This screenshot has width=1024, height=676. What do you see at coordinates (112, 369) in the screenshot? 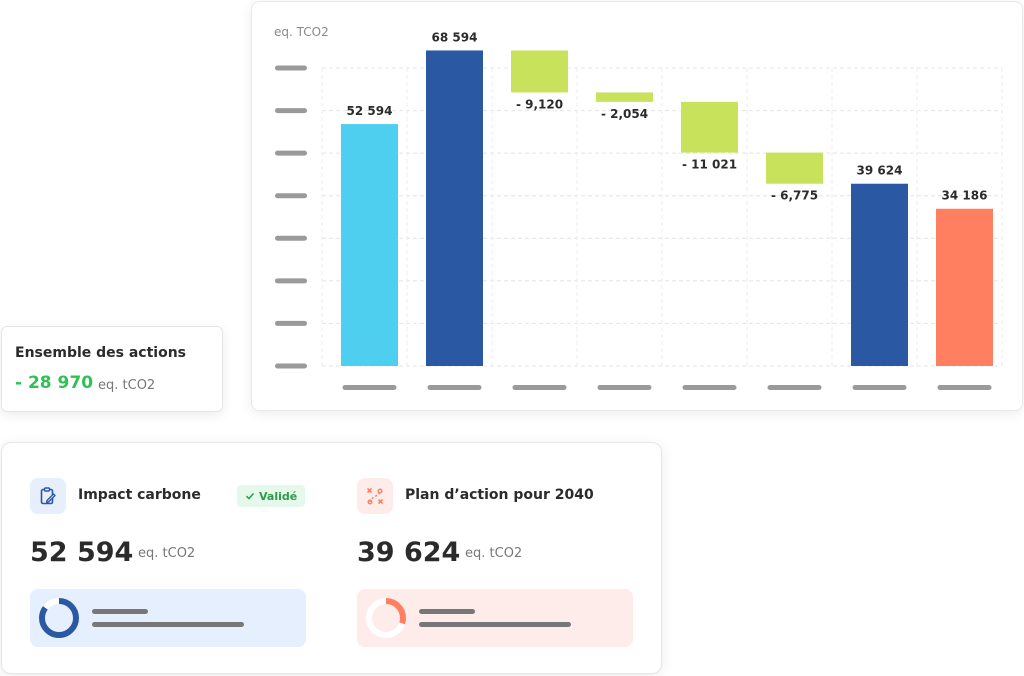
I see `ensemble-card: Ensemble des actions - 28 970 eq. tCO2` at bounding box center [112, 369].